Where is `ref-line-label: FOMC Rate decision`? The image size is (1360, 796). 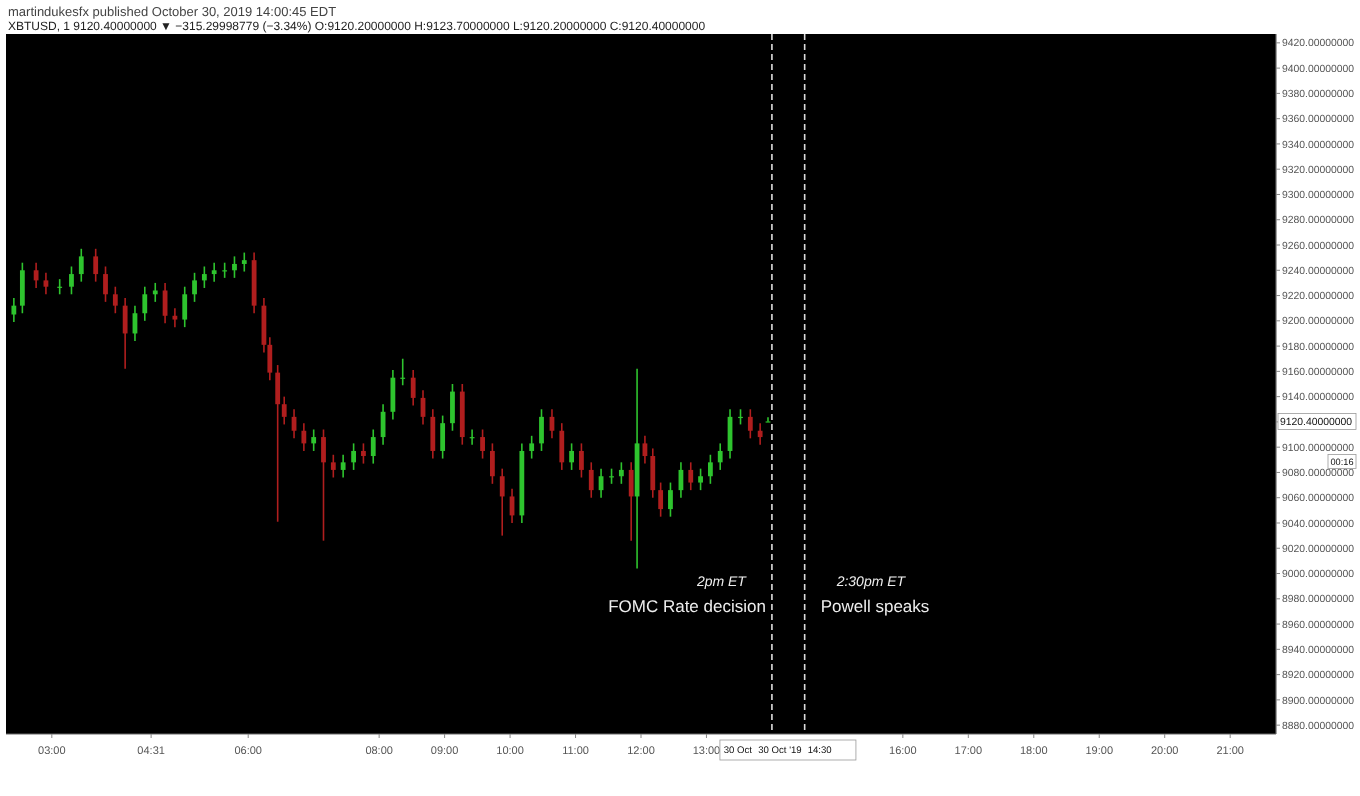 ref-line-label: FOMC Rate decision is located at coordinates (687, 605).